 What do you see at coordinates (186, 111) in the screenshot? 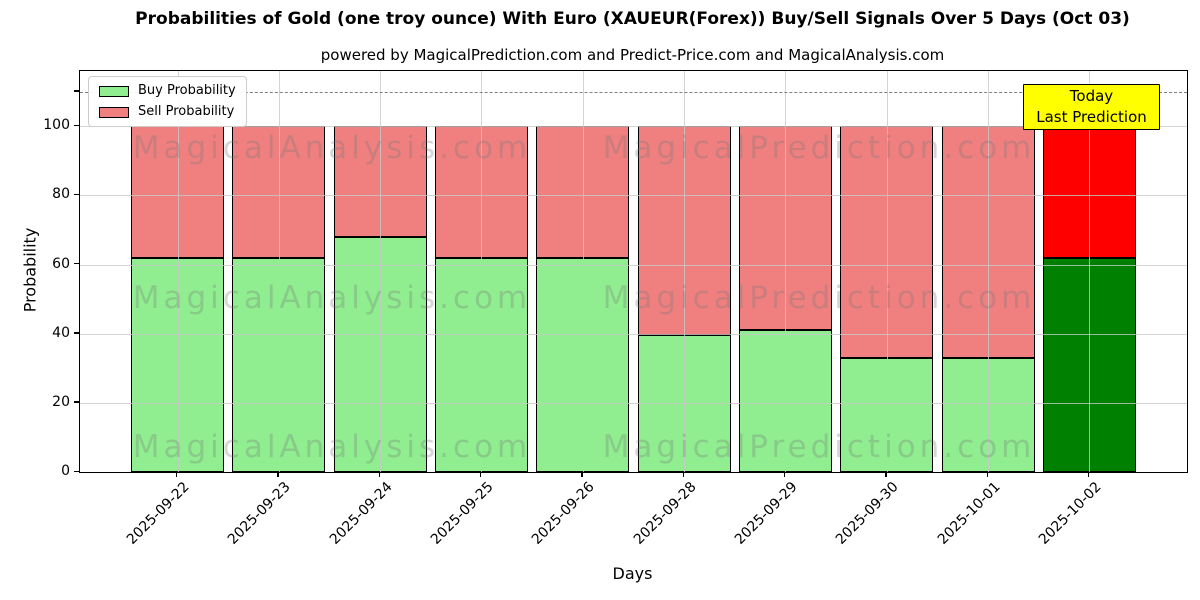
I see `legend-label: Sell Probability` at bounding box center [186, 111].